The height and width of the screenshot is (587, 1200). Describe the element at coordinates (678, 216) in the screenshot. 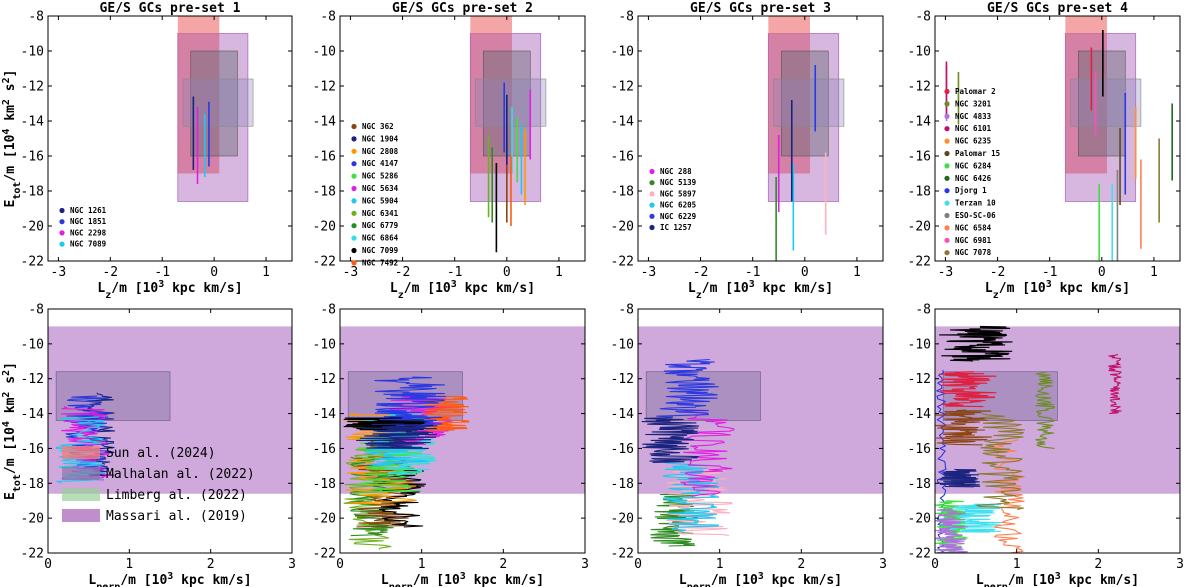

I see `legend-label: NGC 6229` at that location.